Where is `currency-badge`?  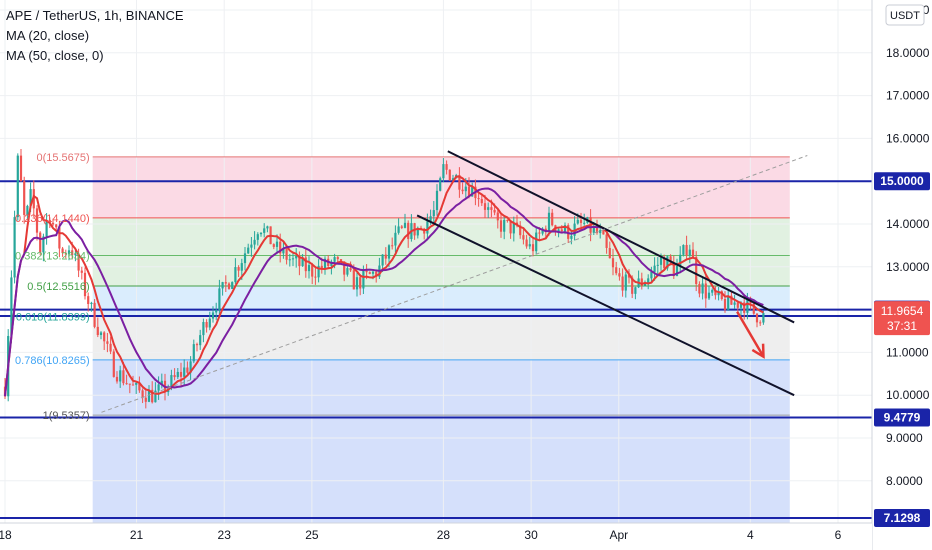 currency-badge is located at coordinates (905, 15).